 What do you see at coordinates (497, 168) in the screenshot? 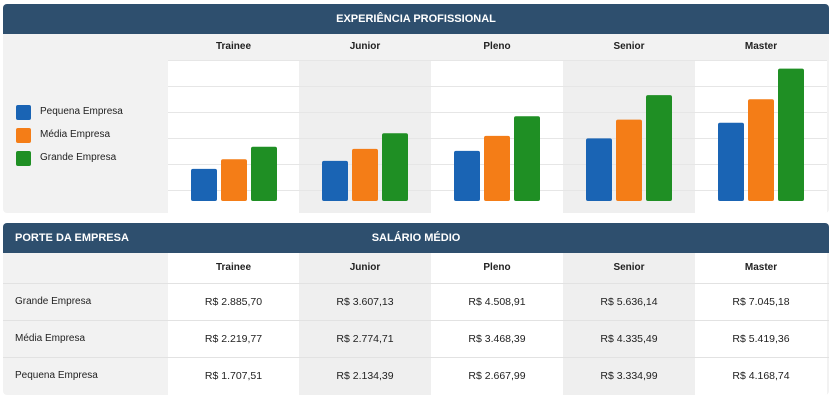
I see `bar-m-dia-empresa-pleno` at bounding box center [497, 168].